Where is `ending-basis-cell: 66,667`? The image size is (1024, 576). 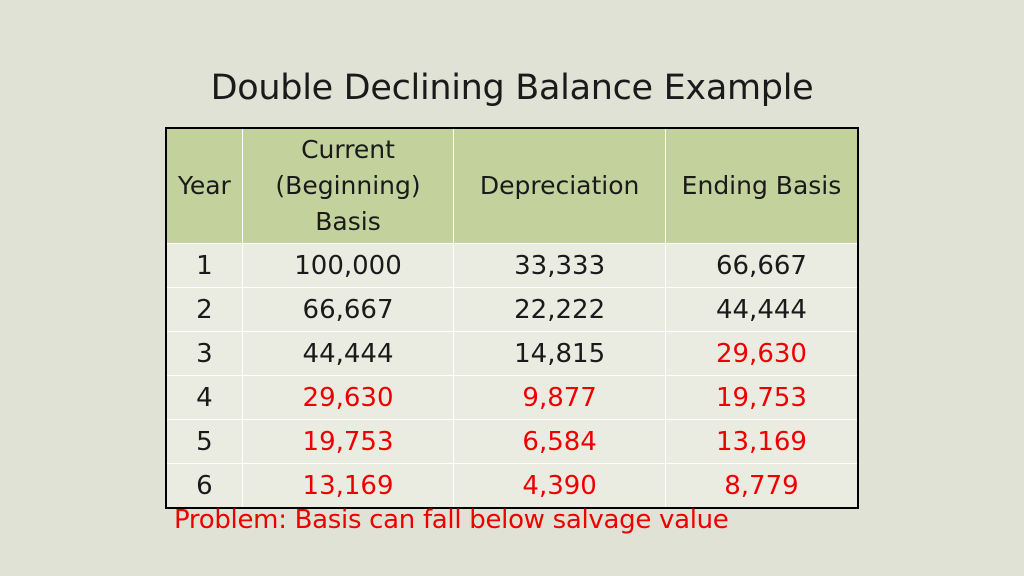
ending-basis-cell: 66,667 is located at coordinates (761, 265).